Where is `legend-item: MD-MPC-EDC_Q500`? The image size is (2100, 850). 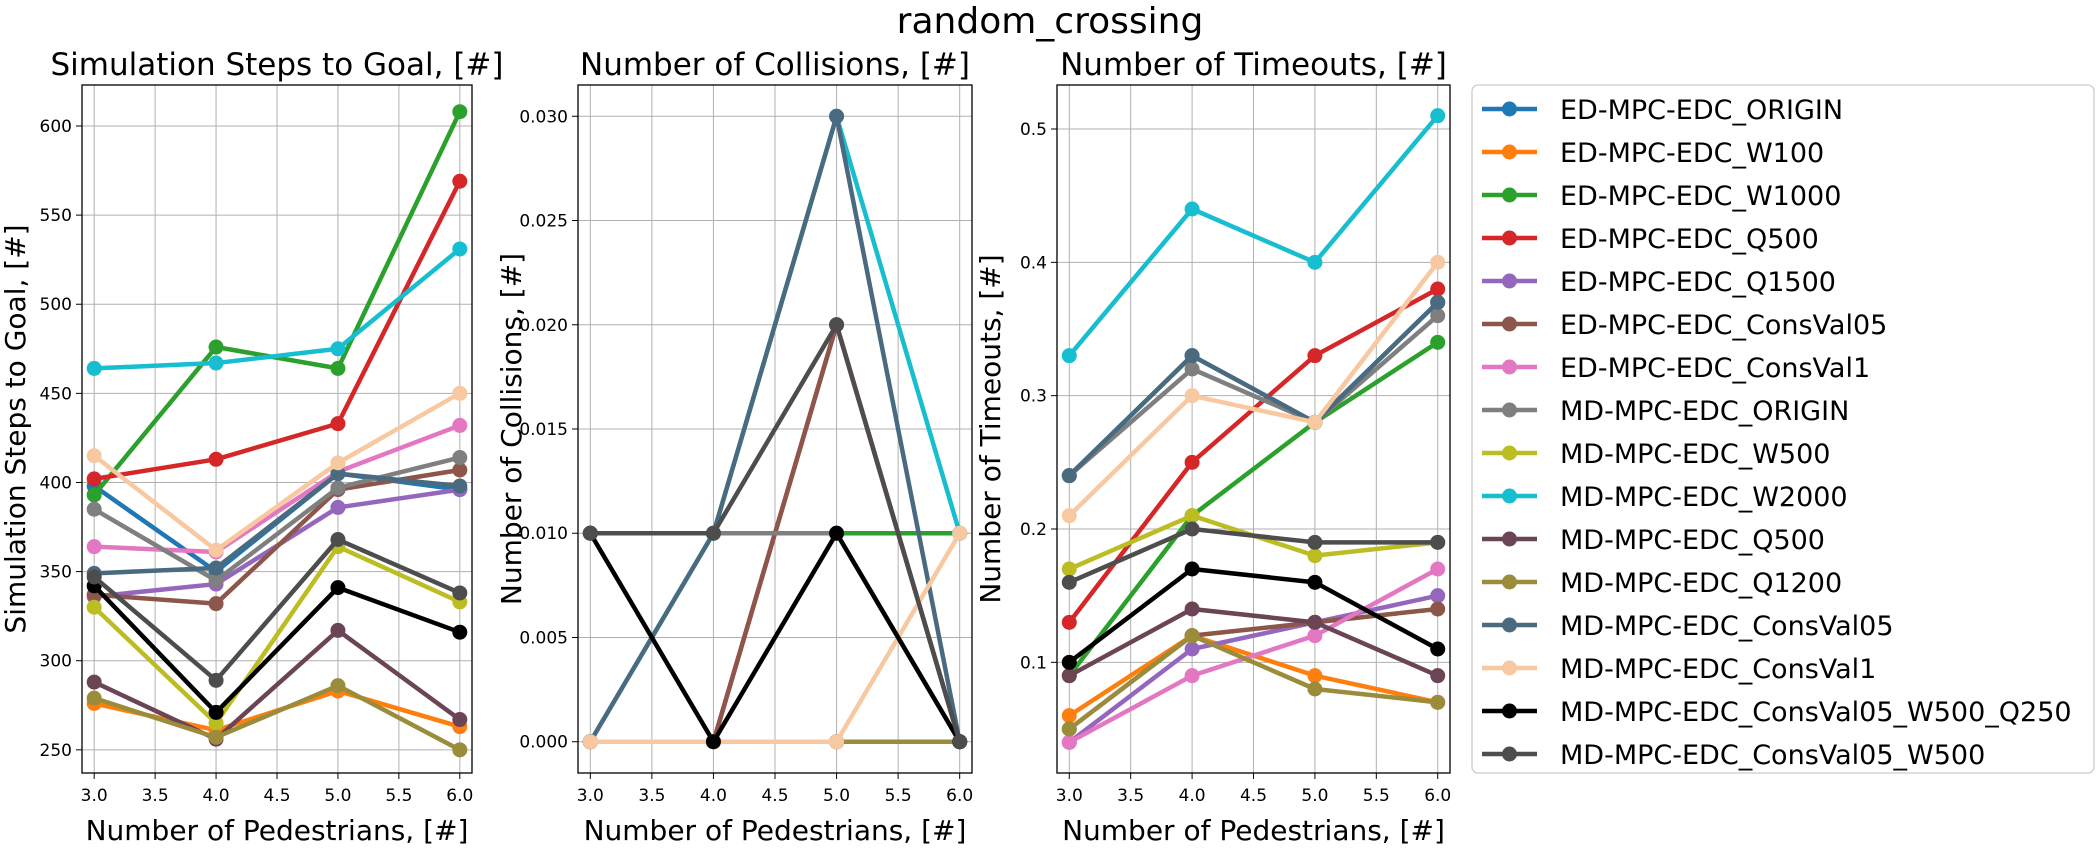 legend-item: MD-MPC-EDC_Q500 is located at coordinates (1653, 540).